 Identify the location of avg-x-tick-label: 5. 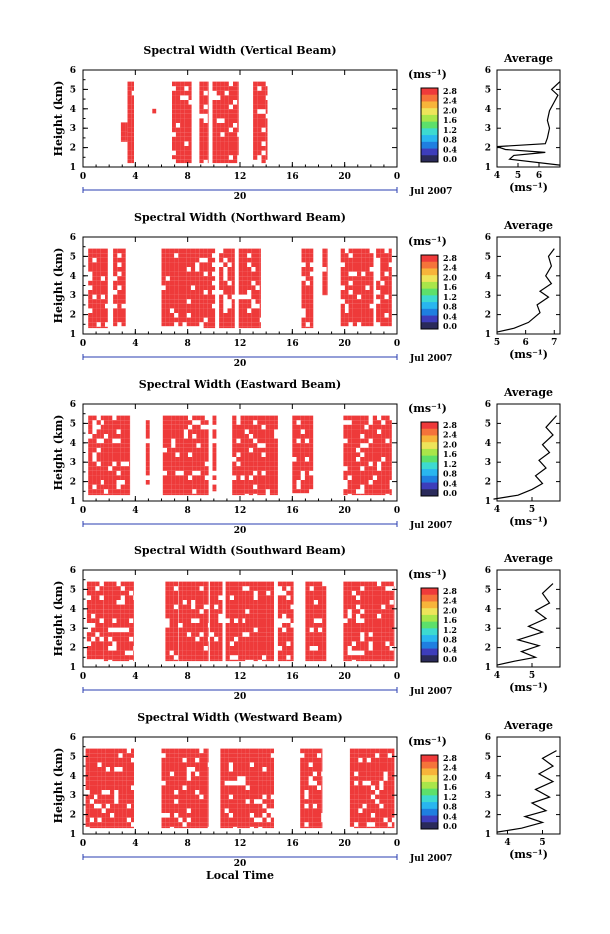
(497, 343).